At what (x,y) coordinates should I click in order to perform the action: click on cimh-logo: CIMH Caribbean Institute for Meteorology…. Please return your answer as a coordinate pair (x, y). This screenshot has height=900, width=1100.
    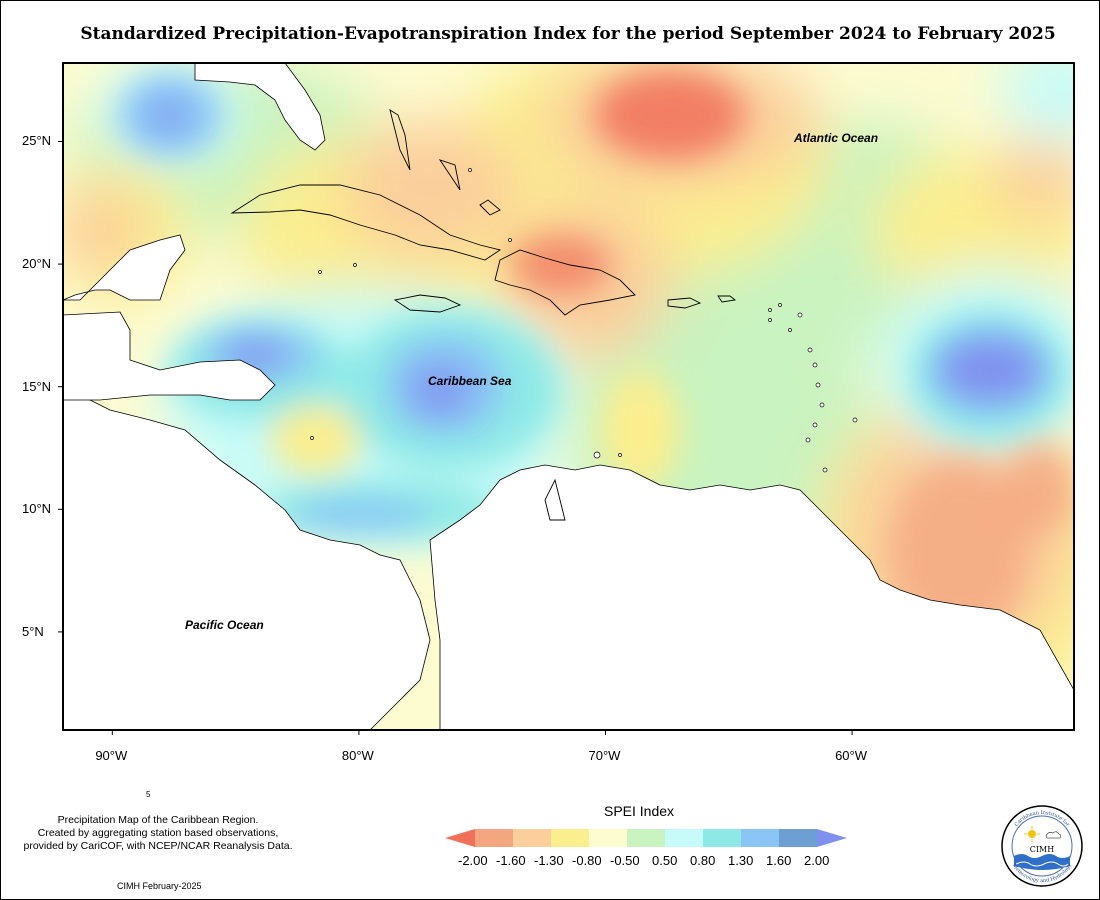
    Looking at the image, I should click on (1042, 846).